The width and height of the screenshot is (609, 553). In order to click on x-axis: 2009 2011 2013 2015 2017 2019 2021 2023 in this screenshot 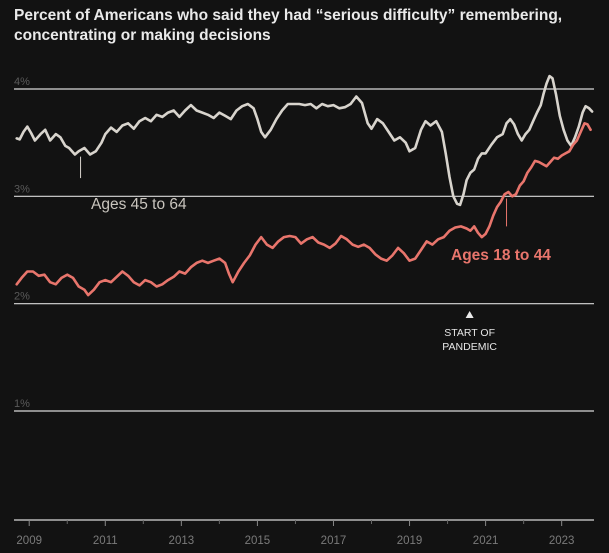, I will do `click(304, 533)`.